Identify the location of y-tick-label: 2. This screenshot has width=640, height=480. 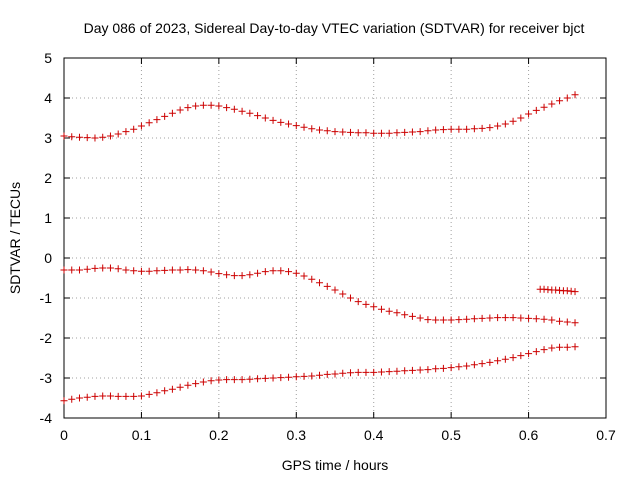
(48, 178).